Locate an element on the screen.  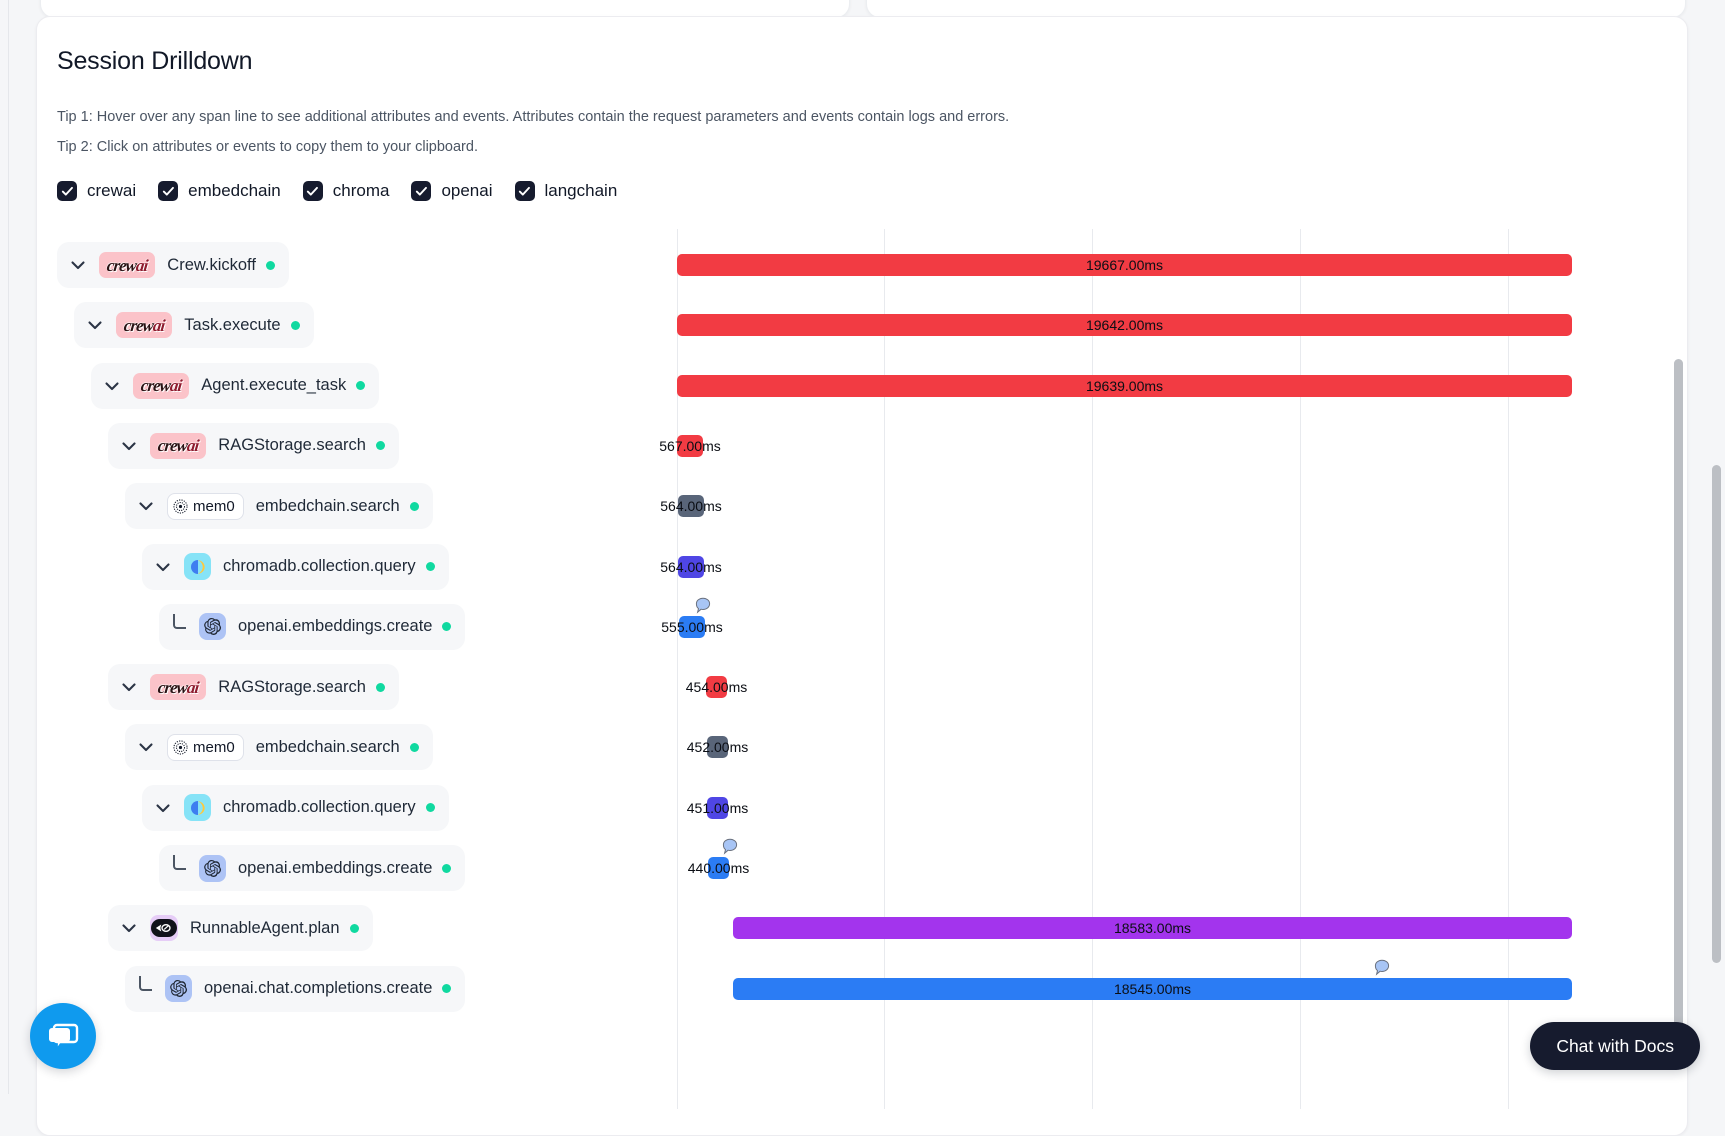
timeline-row: 19667.00ms is located at coordinates (1163, 265).